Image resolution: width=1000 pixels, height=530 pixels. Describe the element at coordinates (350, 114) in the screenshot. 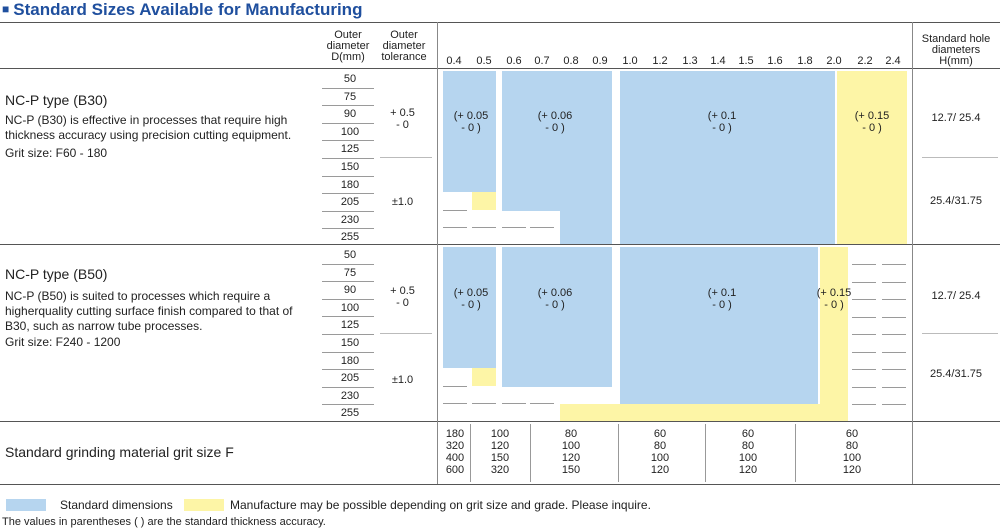

I see `b30-diameter-90: 90` at that location.